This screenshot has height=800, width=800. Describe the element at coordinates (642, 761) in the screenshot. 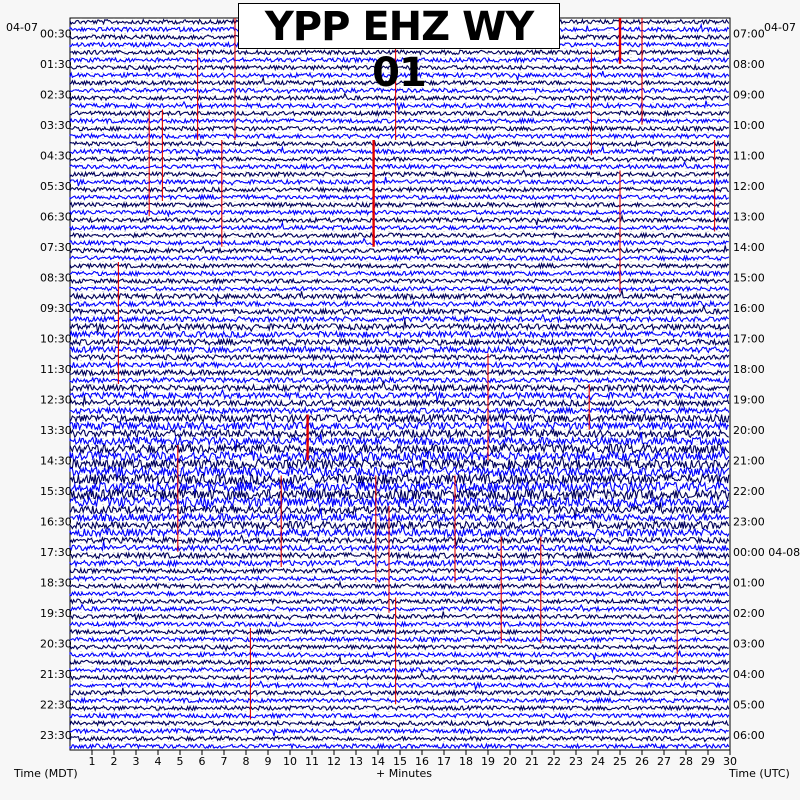

I see `x-tick-label: 26` at that location.